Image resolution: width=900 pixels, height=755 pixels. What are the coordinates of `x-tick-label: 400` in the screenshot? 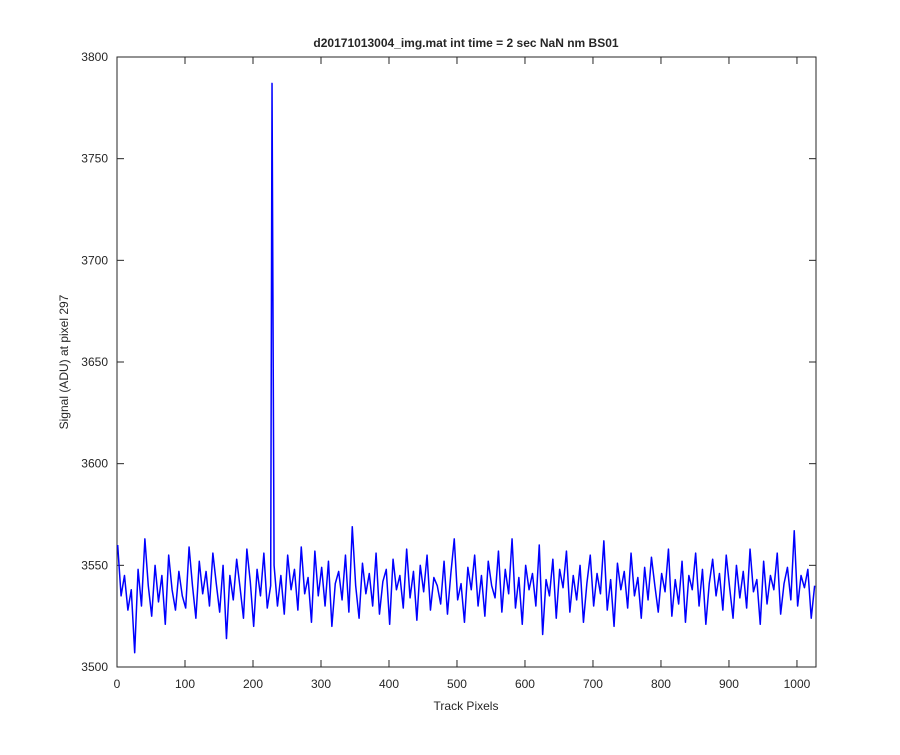 It's located at (389, 684).